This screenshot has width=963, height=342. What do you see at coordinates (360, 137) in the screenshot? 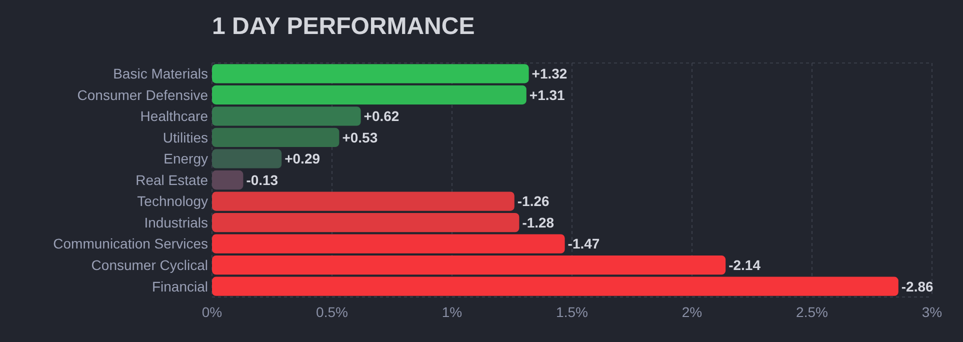
I see `annotation: +0.53` at bounding box center [360, 137].